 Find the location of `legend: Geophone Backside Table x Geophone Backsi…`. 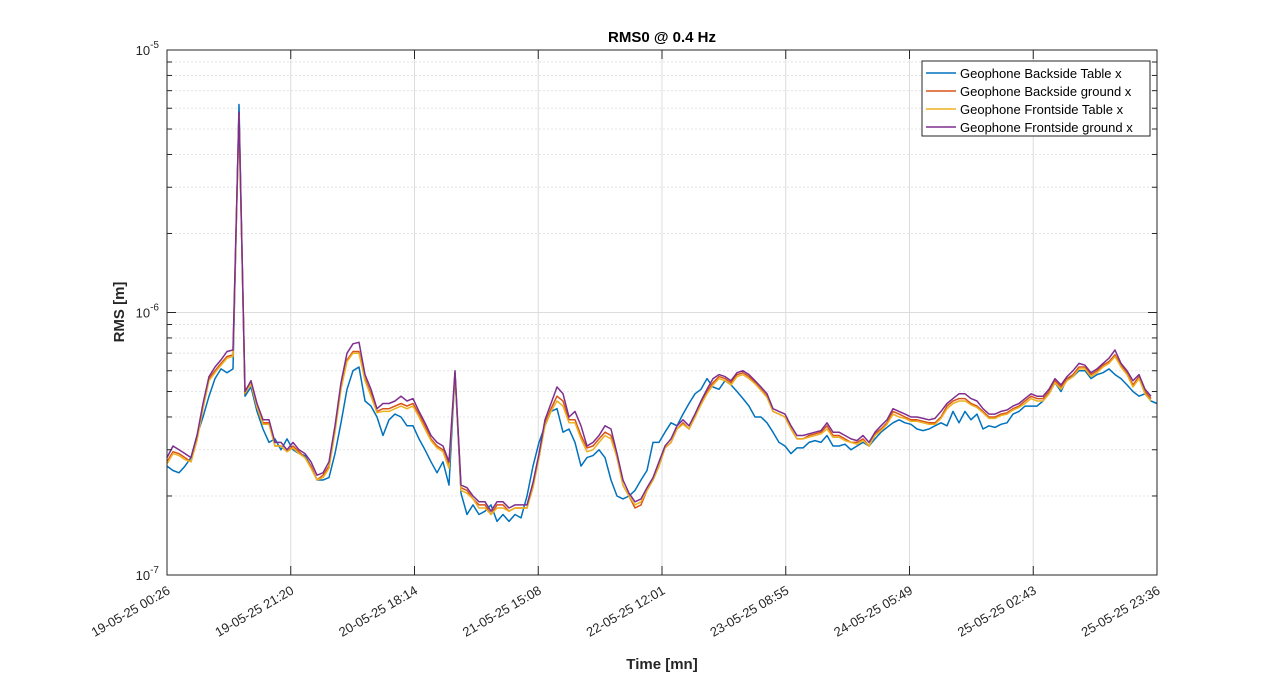

legend: Geophone Backside Table x Geophone Backsi… is located at coordinates (1036, 98).